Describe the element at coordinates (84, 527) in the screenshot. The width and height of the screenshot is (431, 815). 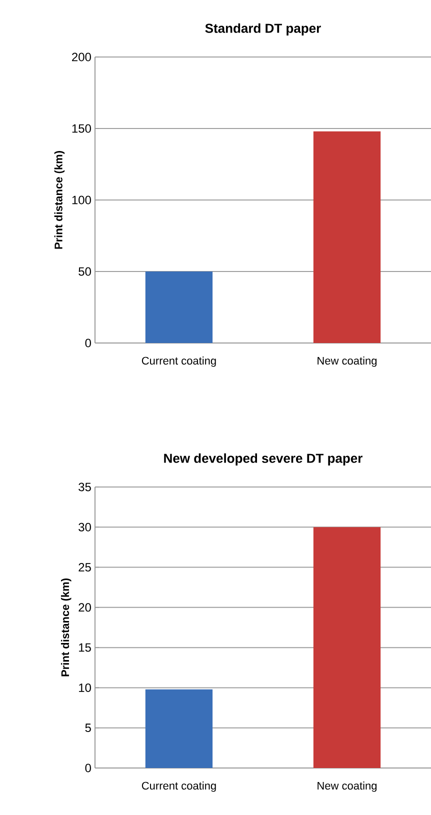
I see `y-tick-label: 30` at that location.